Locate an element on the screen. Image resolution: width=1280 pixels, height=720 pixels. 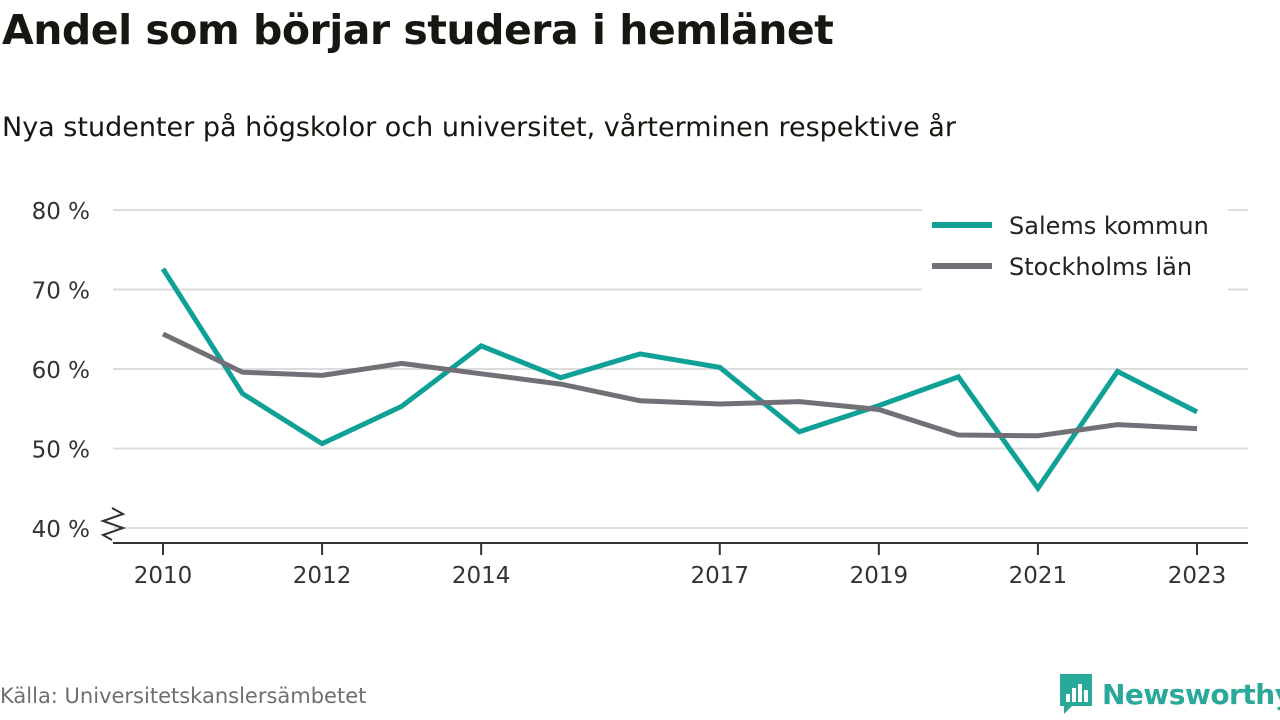
legend-label: Stockholms län is located at coordinates (1100, 267).